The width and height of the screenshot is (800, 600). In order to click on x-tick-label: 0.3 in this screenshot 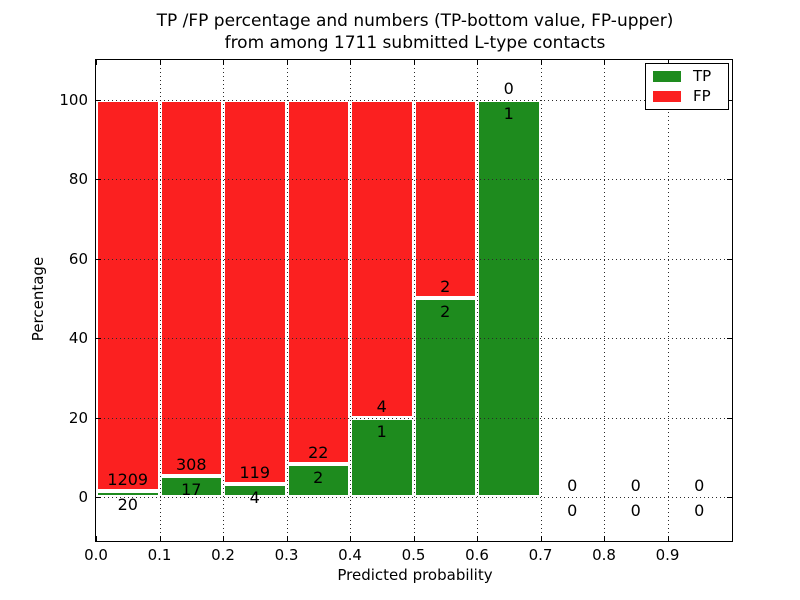, I will do `click(286, 555)`.